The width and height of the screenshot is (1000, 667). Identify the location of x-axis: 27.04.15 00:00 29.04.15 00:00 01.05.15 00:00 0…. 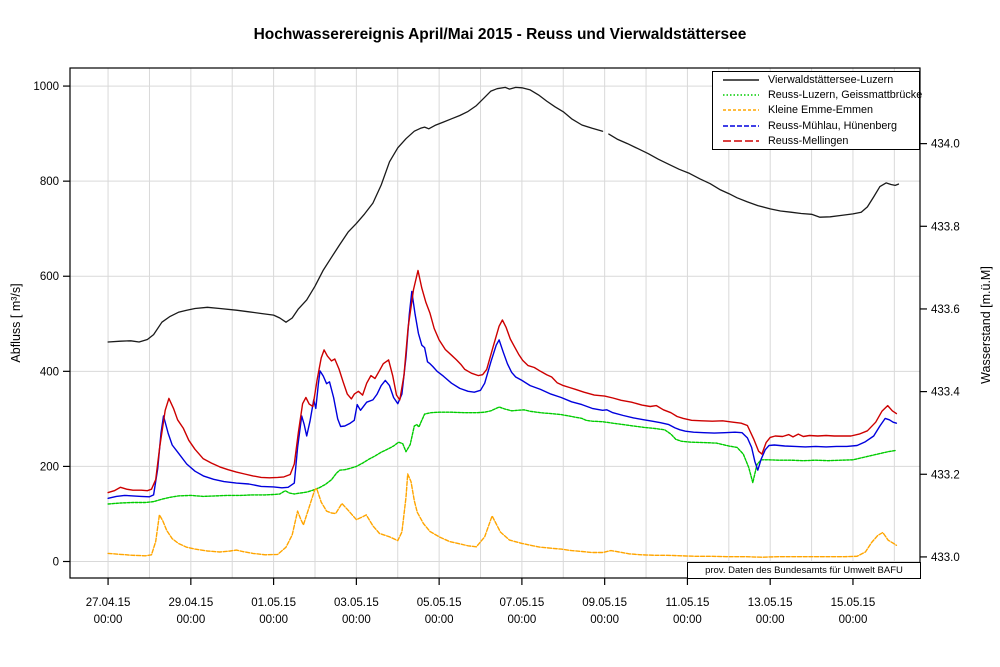
(481, 602).